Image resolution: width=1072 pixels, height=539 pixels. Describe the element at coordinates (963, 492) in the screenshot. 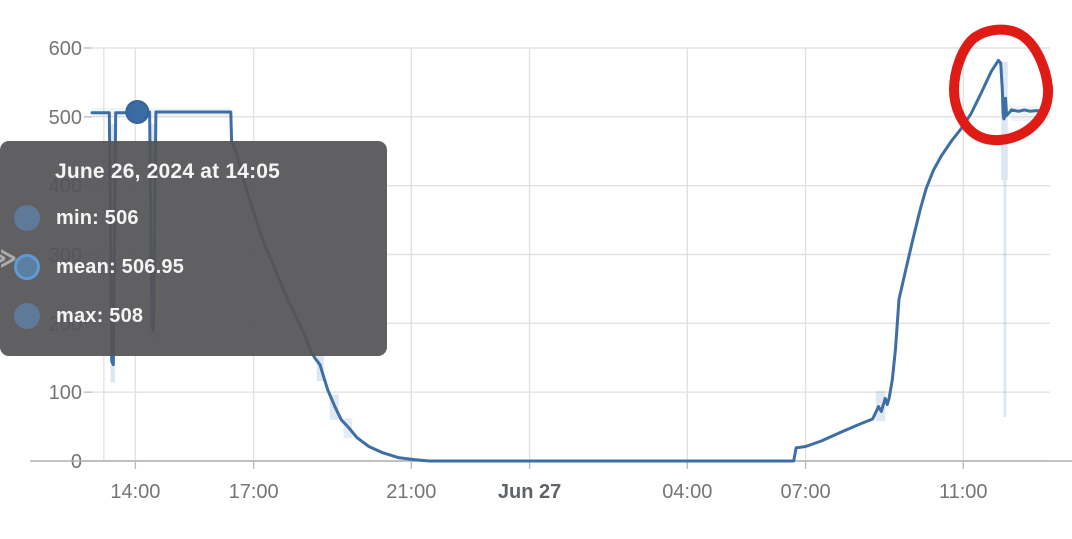

I see `x-axis-label: 11:00` at that location.